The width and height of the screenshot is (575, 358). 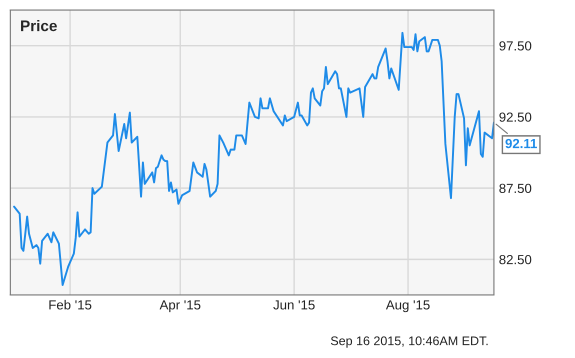 What do you see at coordinates (39, 26) in the screenshot?
I see `text: Price` at bounding box center [39, 26].